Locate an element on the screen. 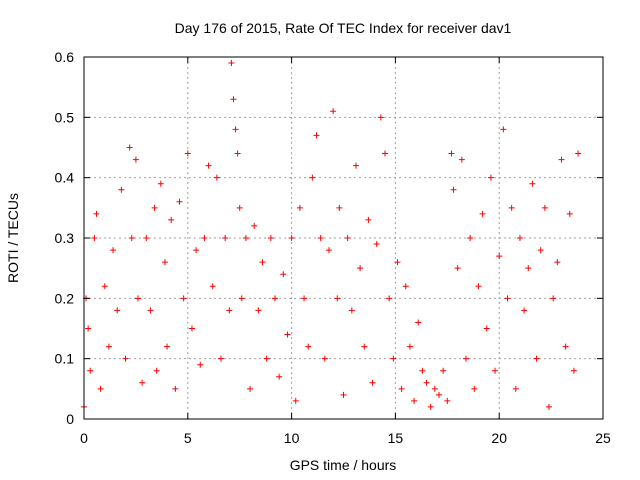  y-tick-label: 0.1 is located at coordinates (65, 359).